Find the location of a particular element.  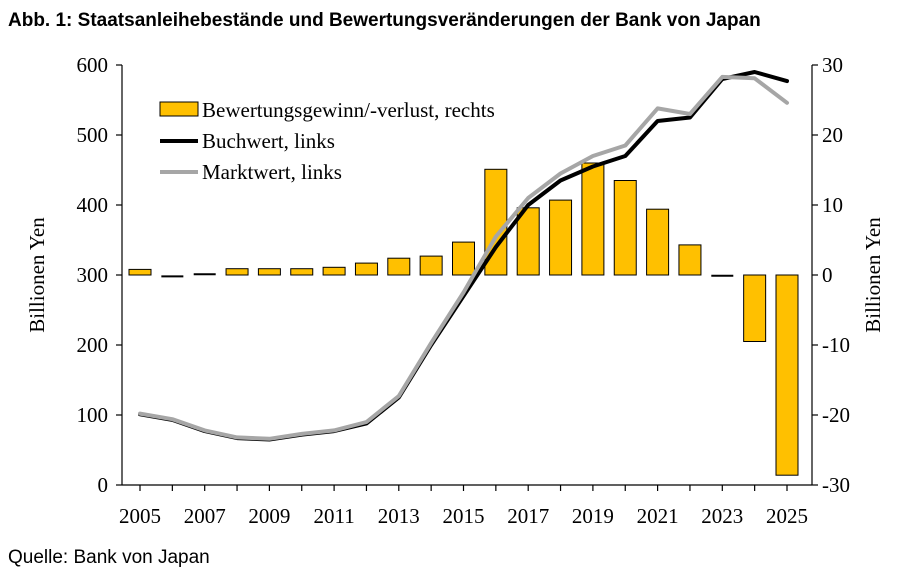

legend-label-1: Buchwert, links is located at coordinates (268, 141).